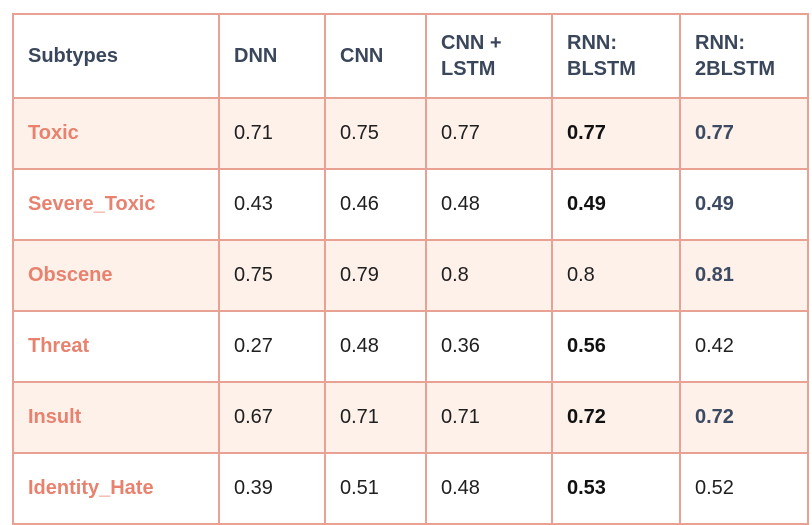 This screenshot has height=525, width=812. I want to click on cell-cnn: 0.51, so click(375, 488).